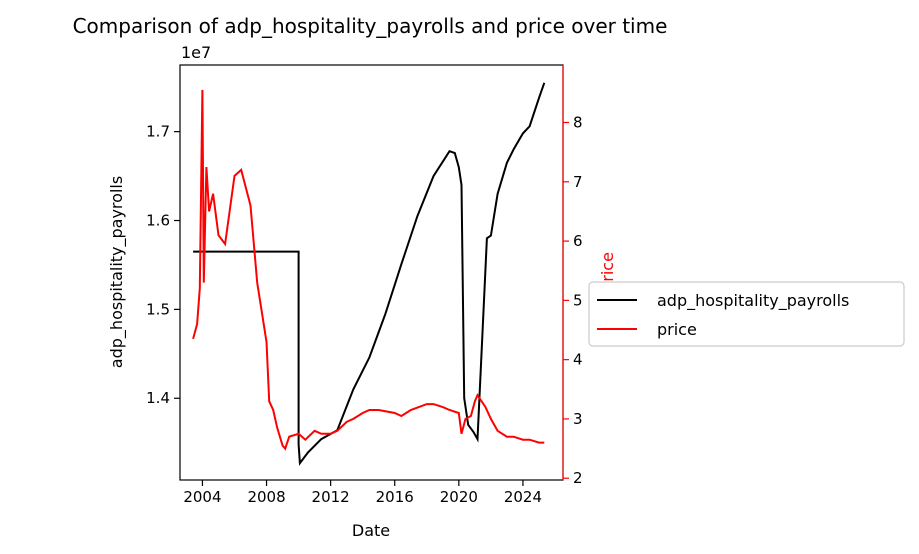 The image size is (919, 554). I want to click on x-tick-label: 2004, so click(202, 497).